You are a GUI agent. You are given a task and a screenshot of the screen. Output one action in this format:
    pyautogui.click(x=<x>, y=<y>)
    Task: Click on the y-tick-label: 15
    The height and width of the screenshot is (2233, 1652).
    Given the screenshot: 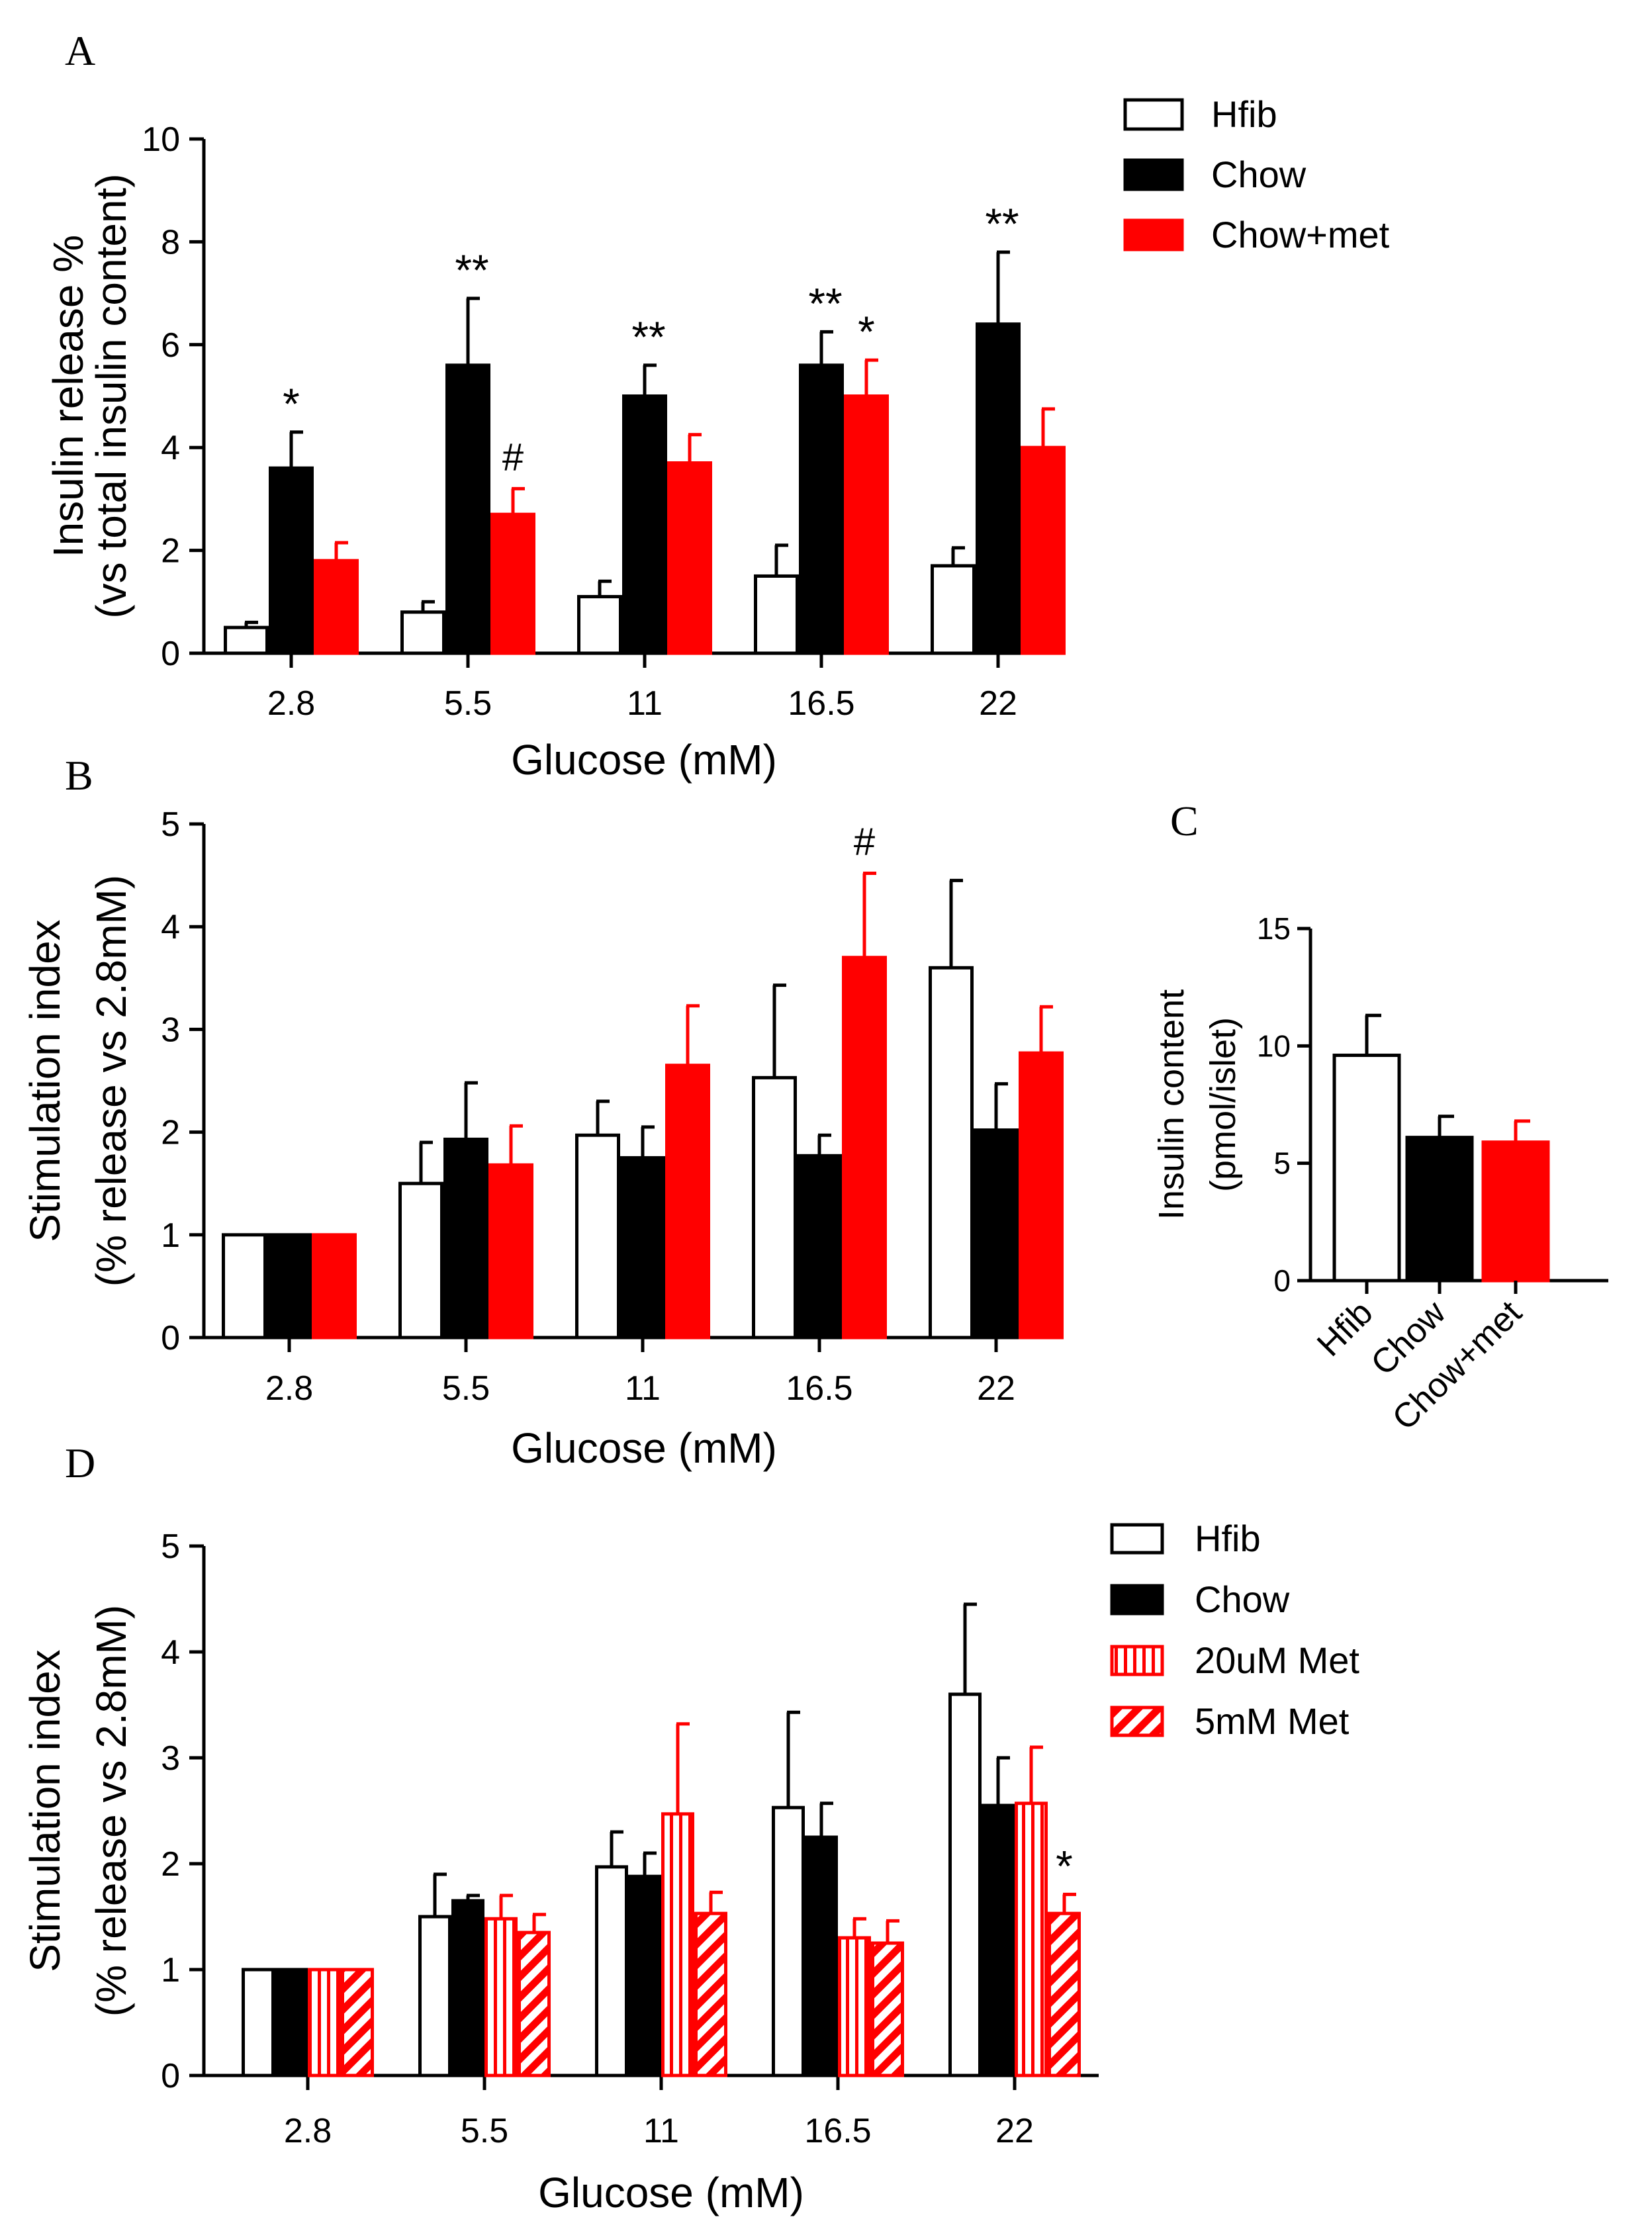 What is the action you would take?
    pyautogui.click(x=1274, y=928)
    